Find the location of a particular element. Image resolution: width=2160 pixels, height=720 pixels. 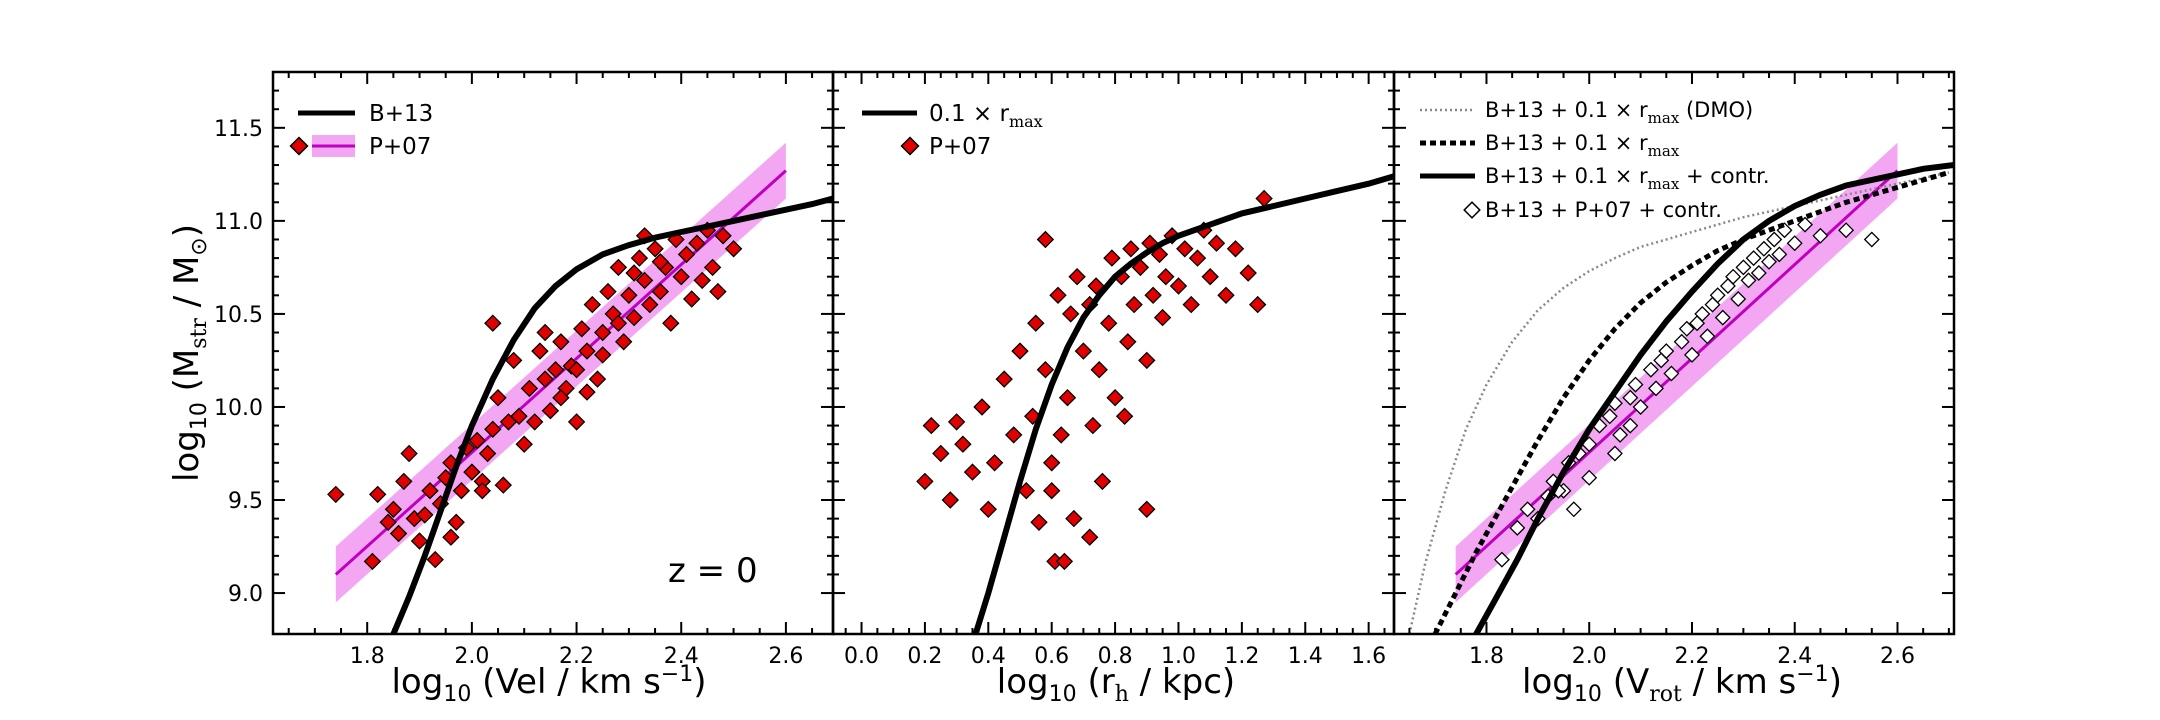

x-tick-label: 1.6 is located at coordinates (1368, 656).